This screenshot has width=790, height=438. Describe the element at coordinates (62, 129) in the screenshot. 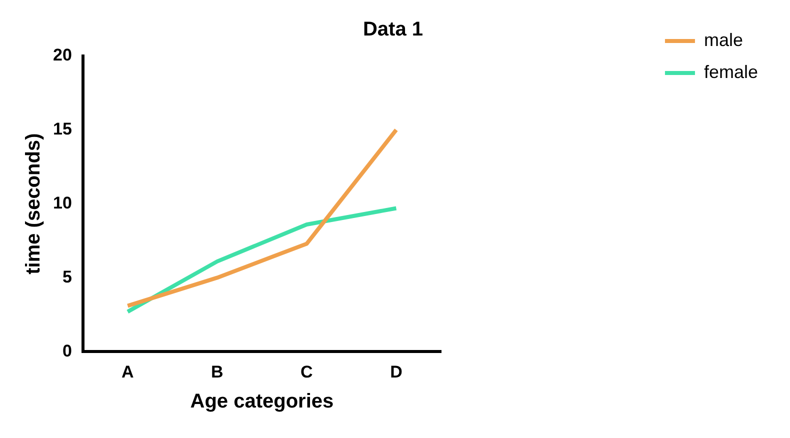

I see `y-tick-label: 15` at that location.